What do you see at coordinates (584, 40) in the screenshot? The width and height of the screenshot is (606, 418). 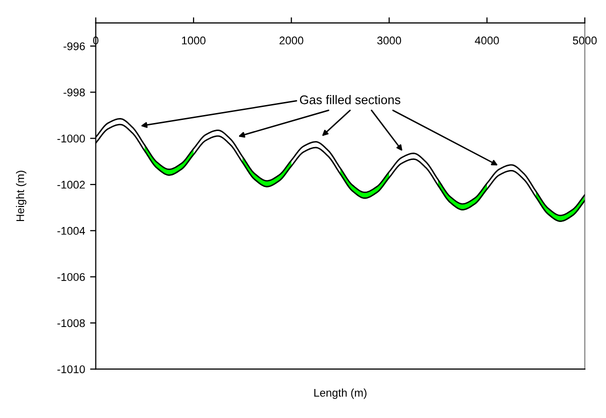 I see `x-tick-label: 5000` at bounding box center [584, 40].